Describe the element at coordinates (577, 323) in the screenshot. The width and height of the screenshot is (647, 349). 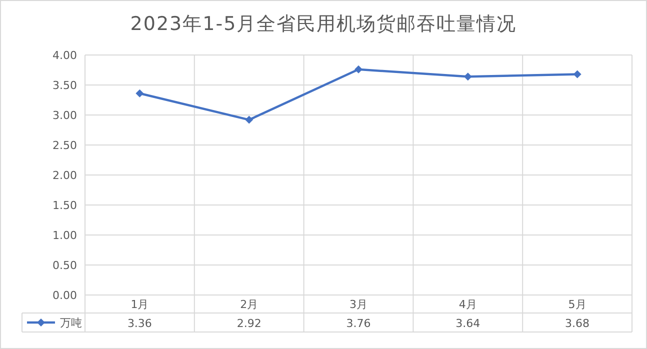
I see `data-label: 3.68` at that location.